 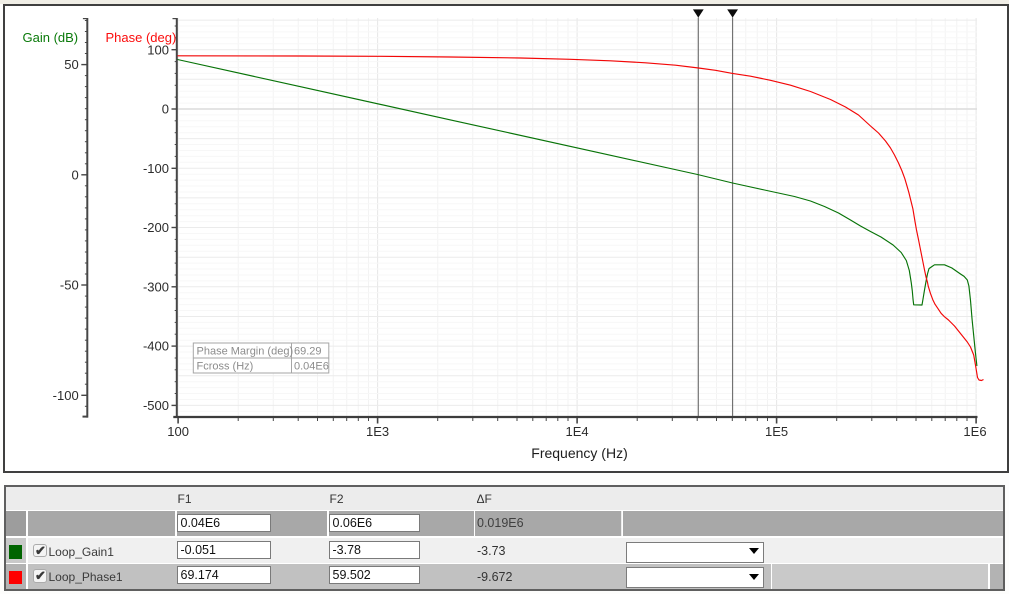 What do you see at coordinates (156, 286) in the screenshot?
I see `svg-text: -300` at bounding box center [156, 286].